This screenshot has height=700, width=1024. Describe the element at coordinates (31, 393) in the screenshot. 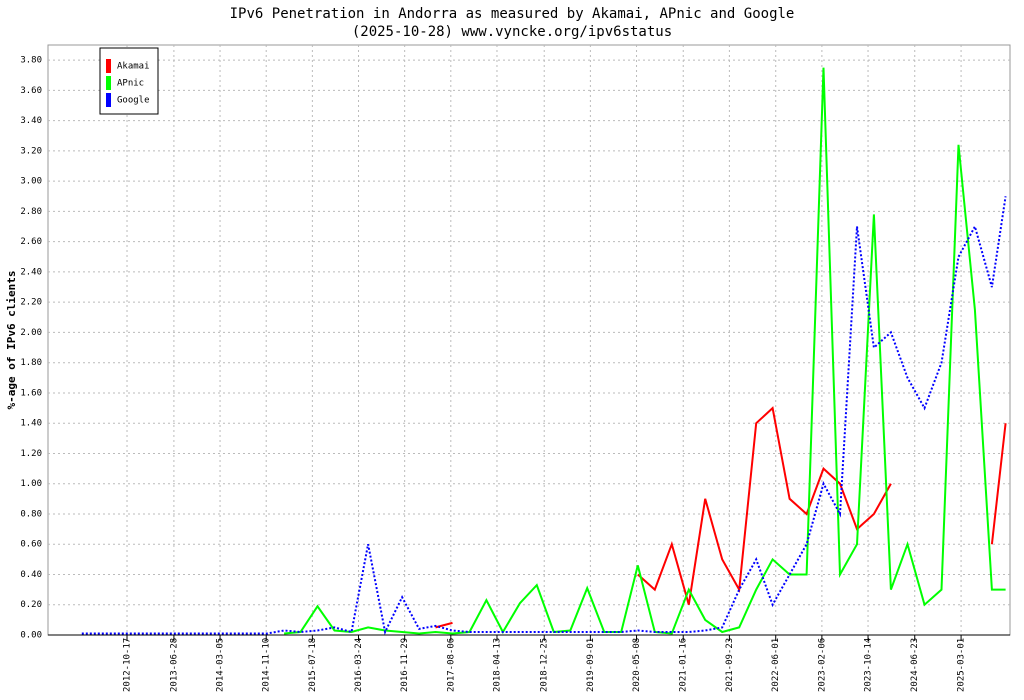

I see `y-tick-label: 1.60` at that location.